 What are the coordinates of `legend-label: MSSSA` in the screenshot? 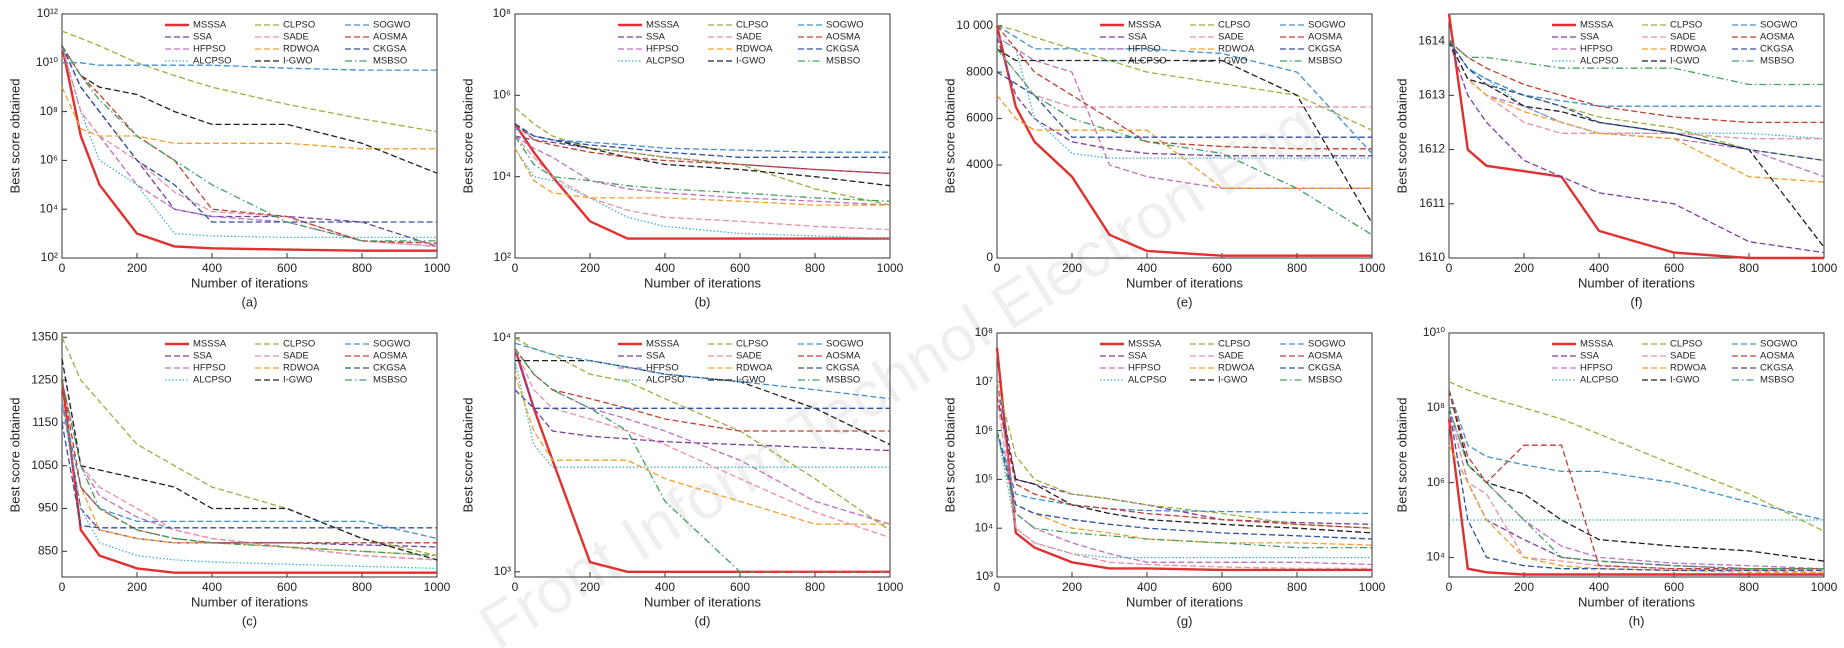 It's located at (663, 25).